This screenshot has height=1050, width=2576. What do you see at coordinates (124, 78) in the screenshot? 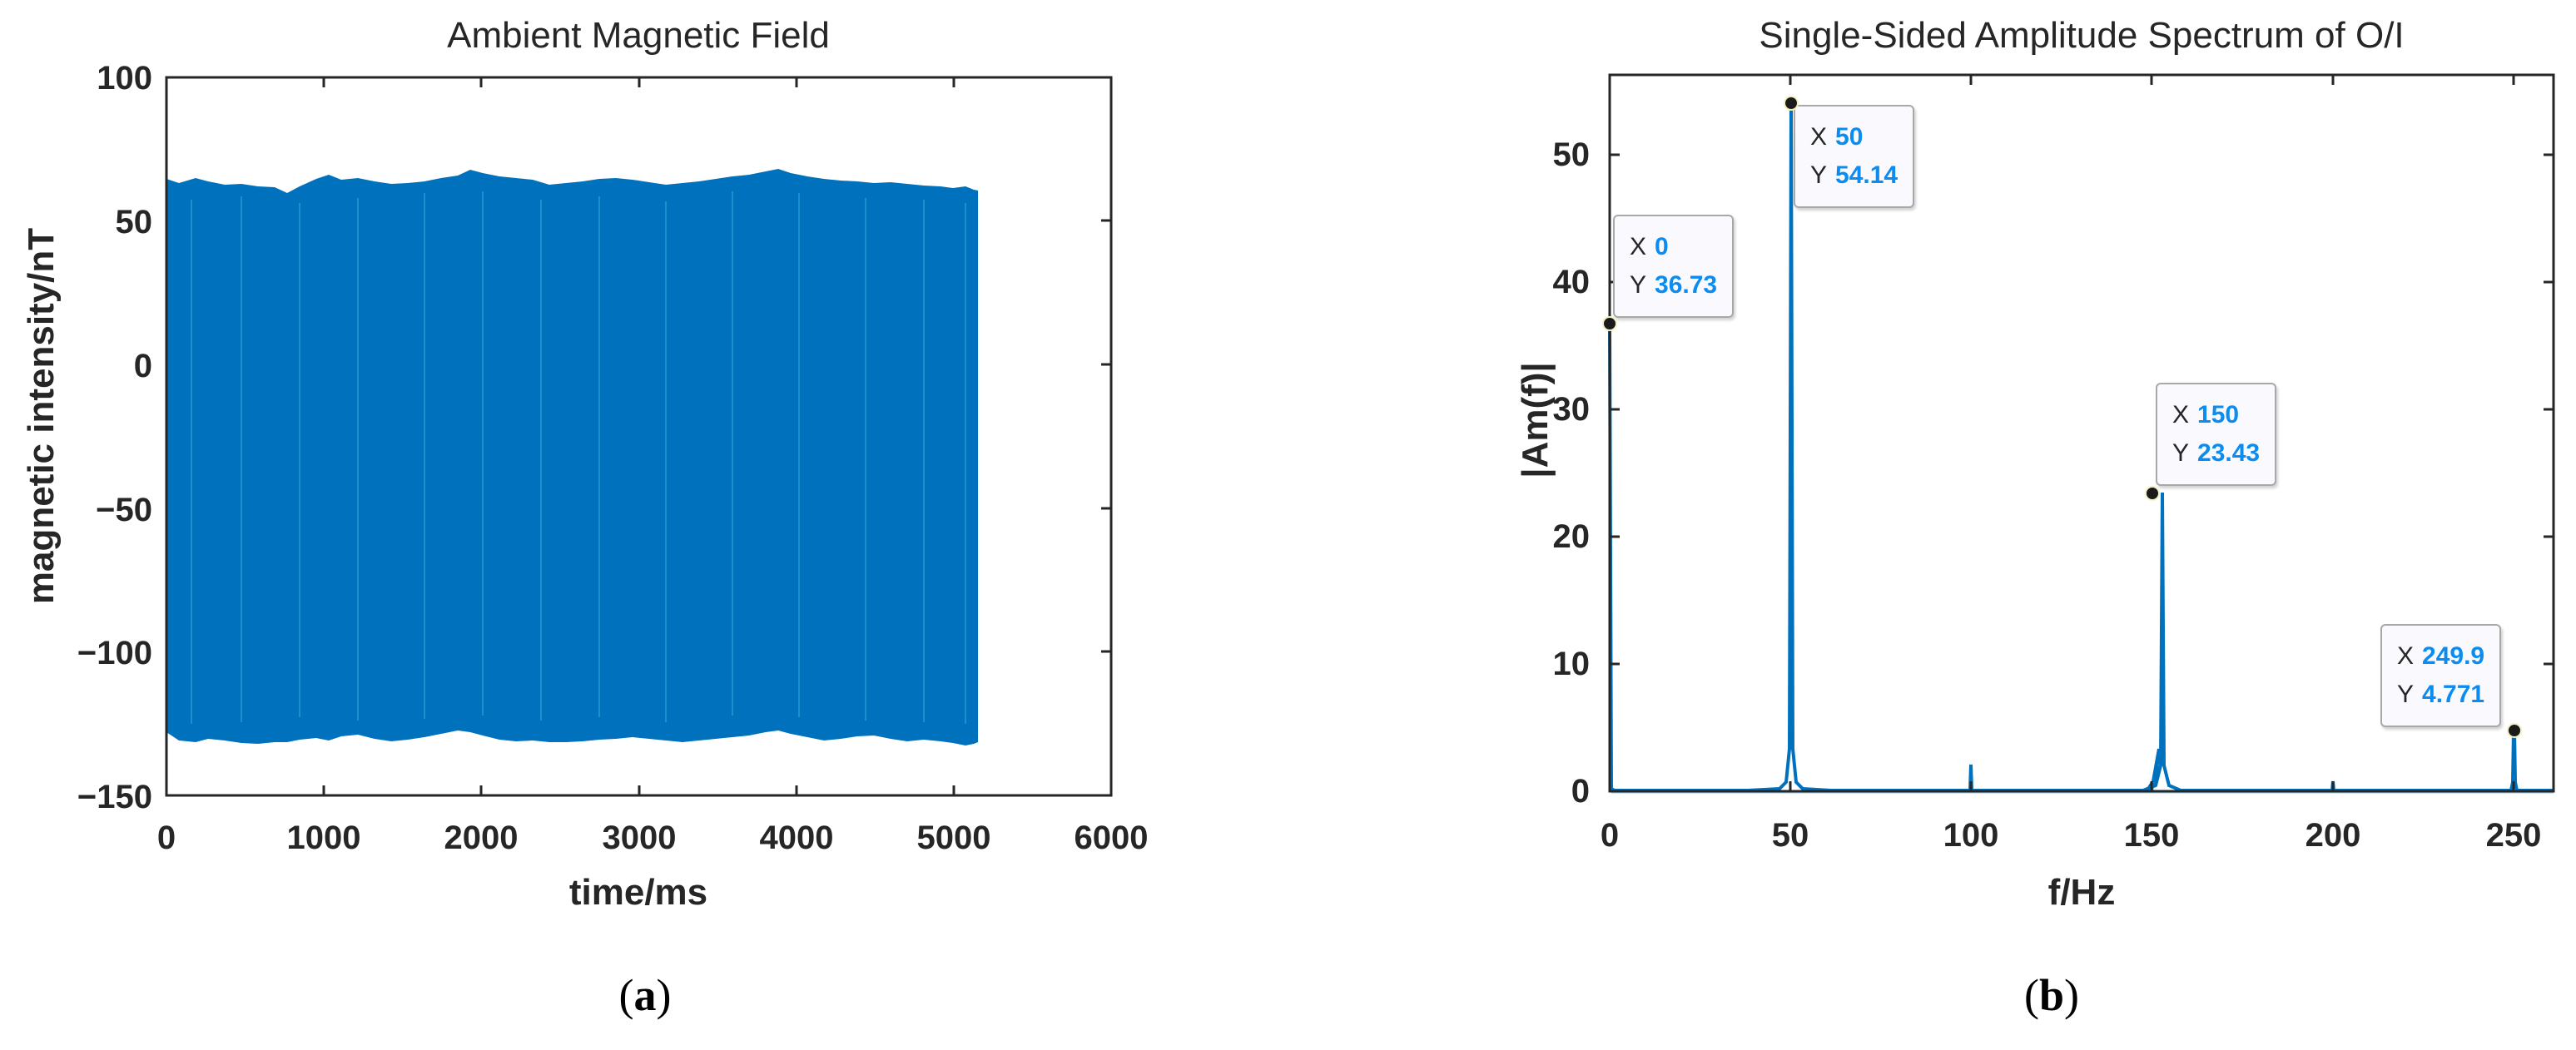
I see `left-ytick-100: 100` at bounding box center [124, 78].